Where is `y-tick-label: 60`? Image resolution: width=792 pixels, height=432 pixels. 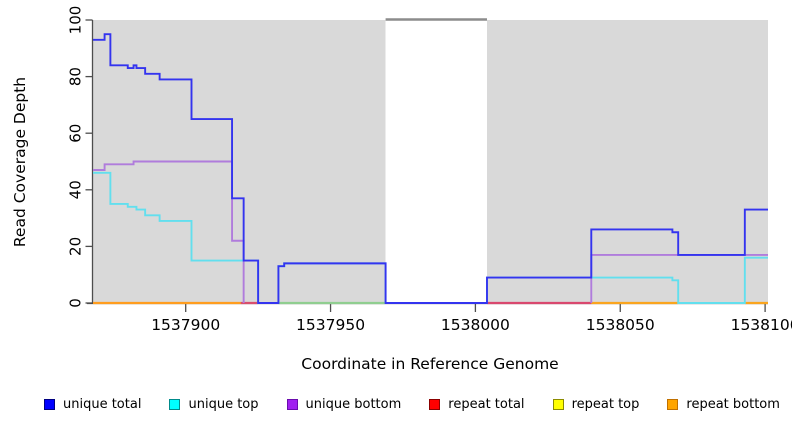
y-tick-label: 60 is located at coordinates (76, 133).